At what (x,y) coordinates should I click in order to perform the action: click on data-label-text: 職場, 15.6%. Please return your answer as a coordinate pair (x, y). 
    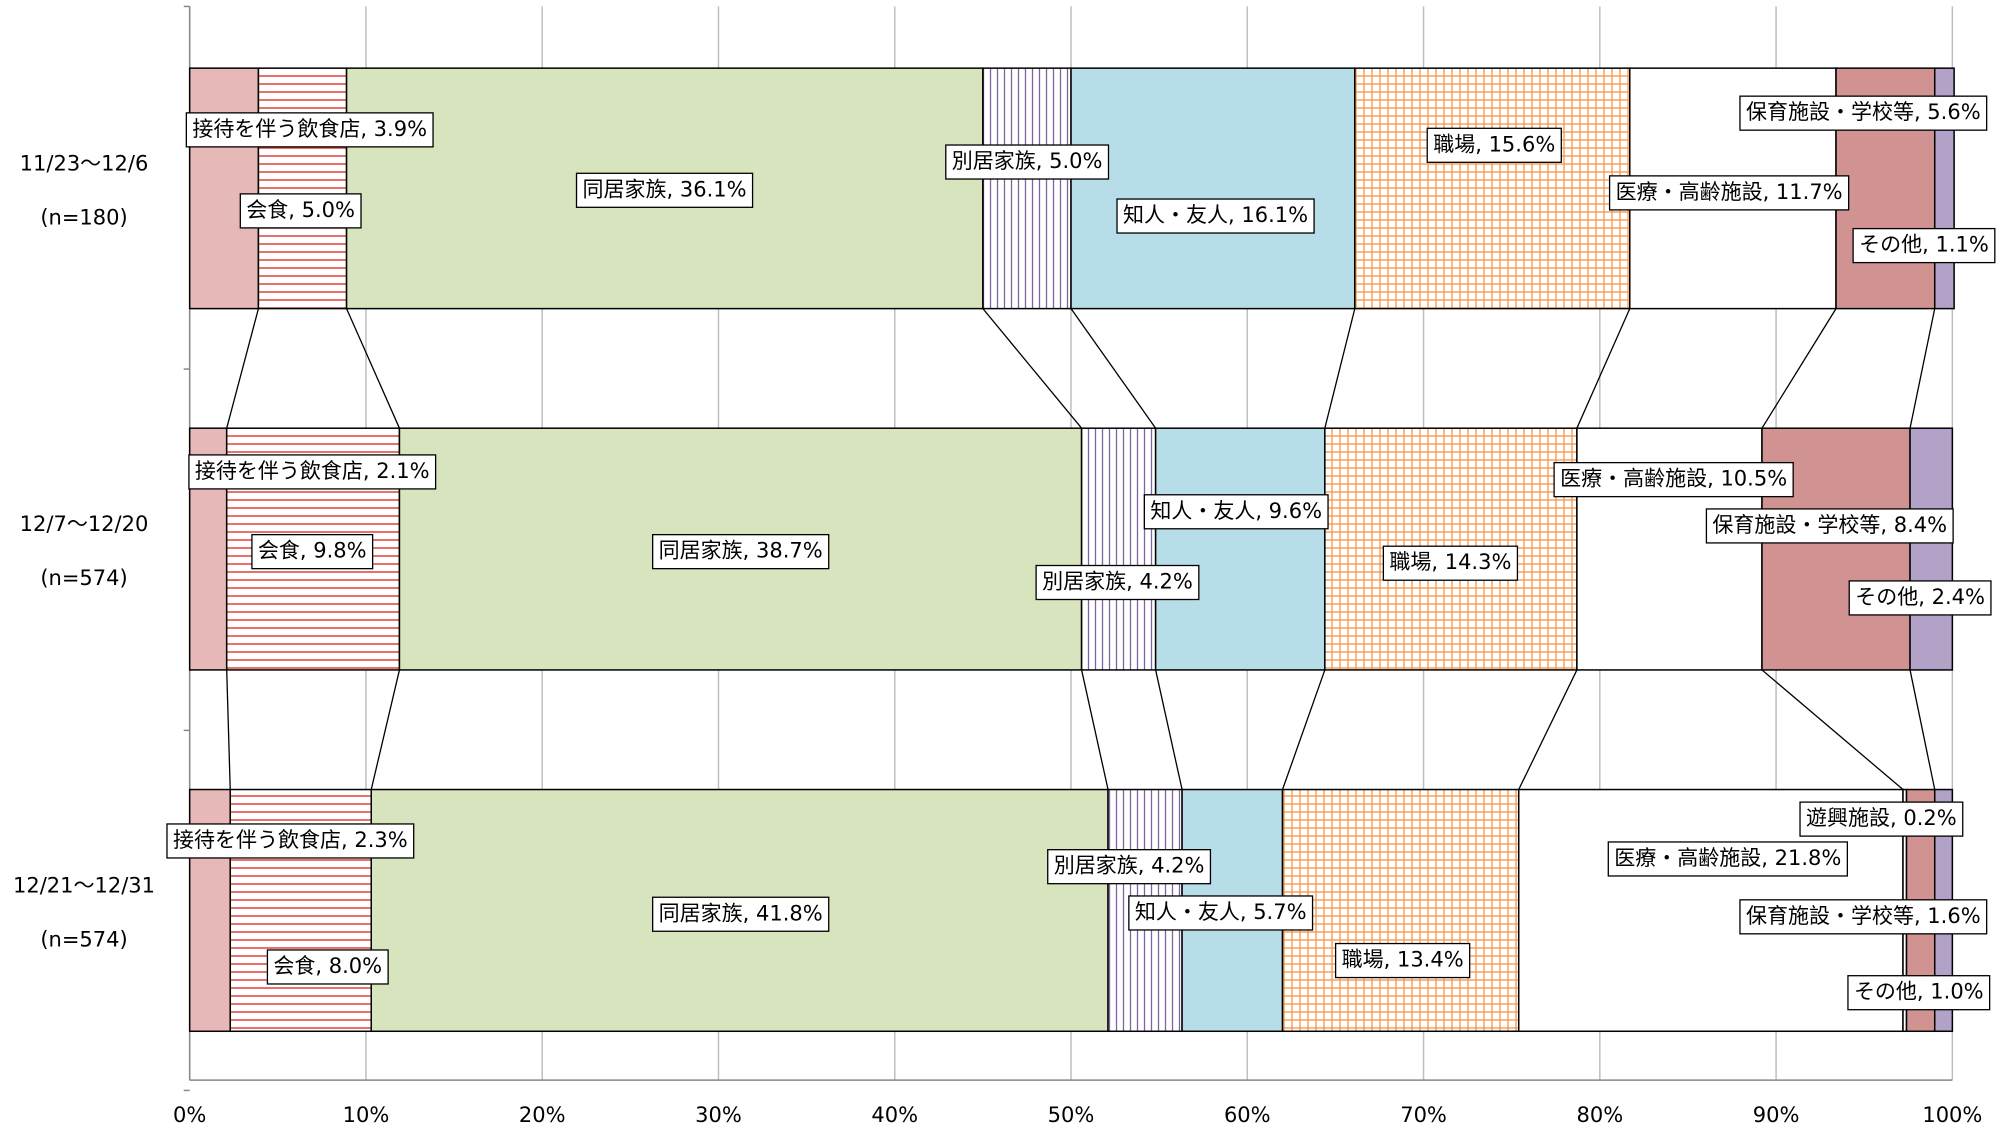
    Looking at the image, I should click on (1494, 144).